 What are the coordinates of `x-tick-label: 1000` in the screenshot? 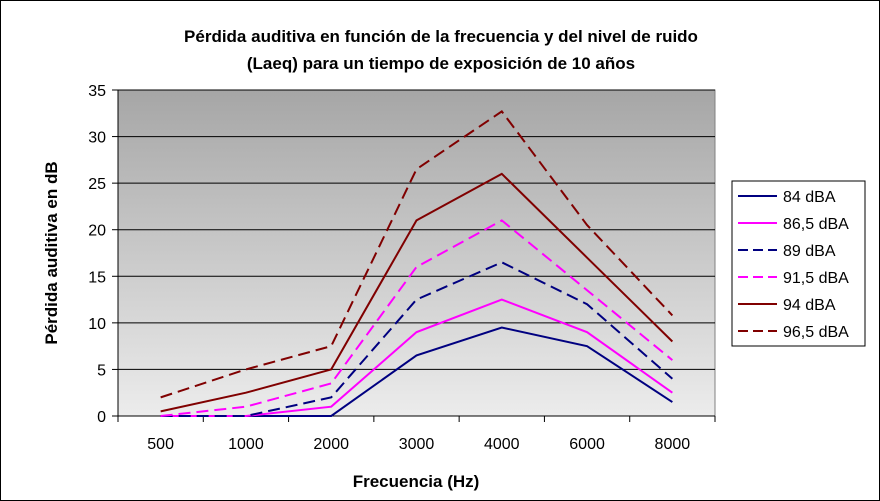 It's located at (246, 444).